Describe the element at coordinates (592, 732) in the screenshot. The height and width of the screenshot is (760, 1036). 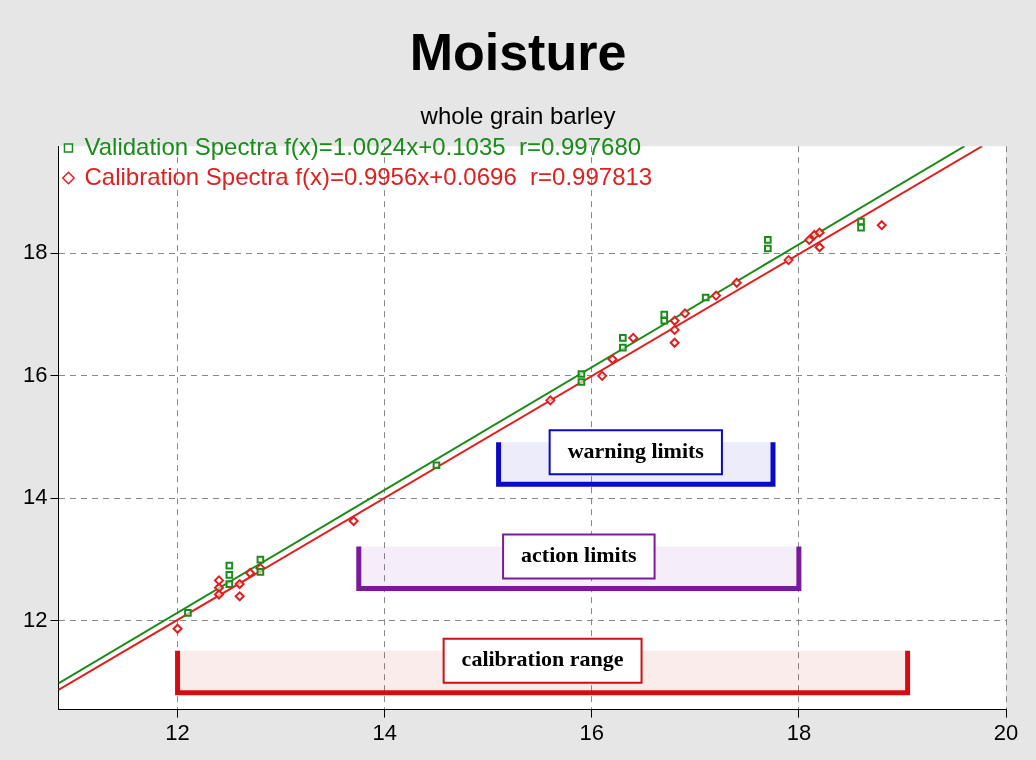
I see `x-tick-label: 16` at that location.